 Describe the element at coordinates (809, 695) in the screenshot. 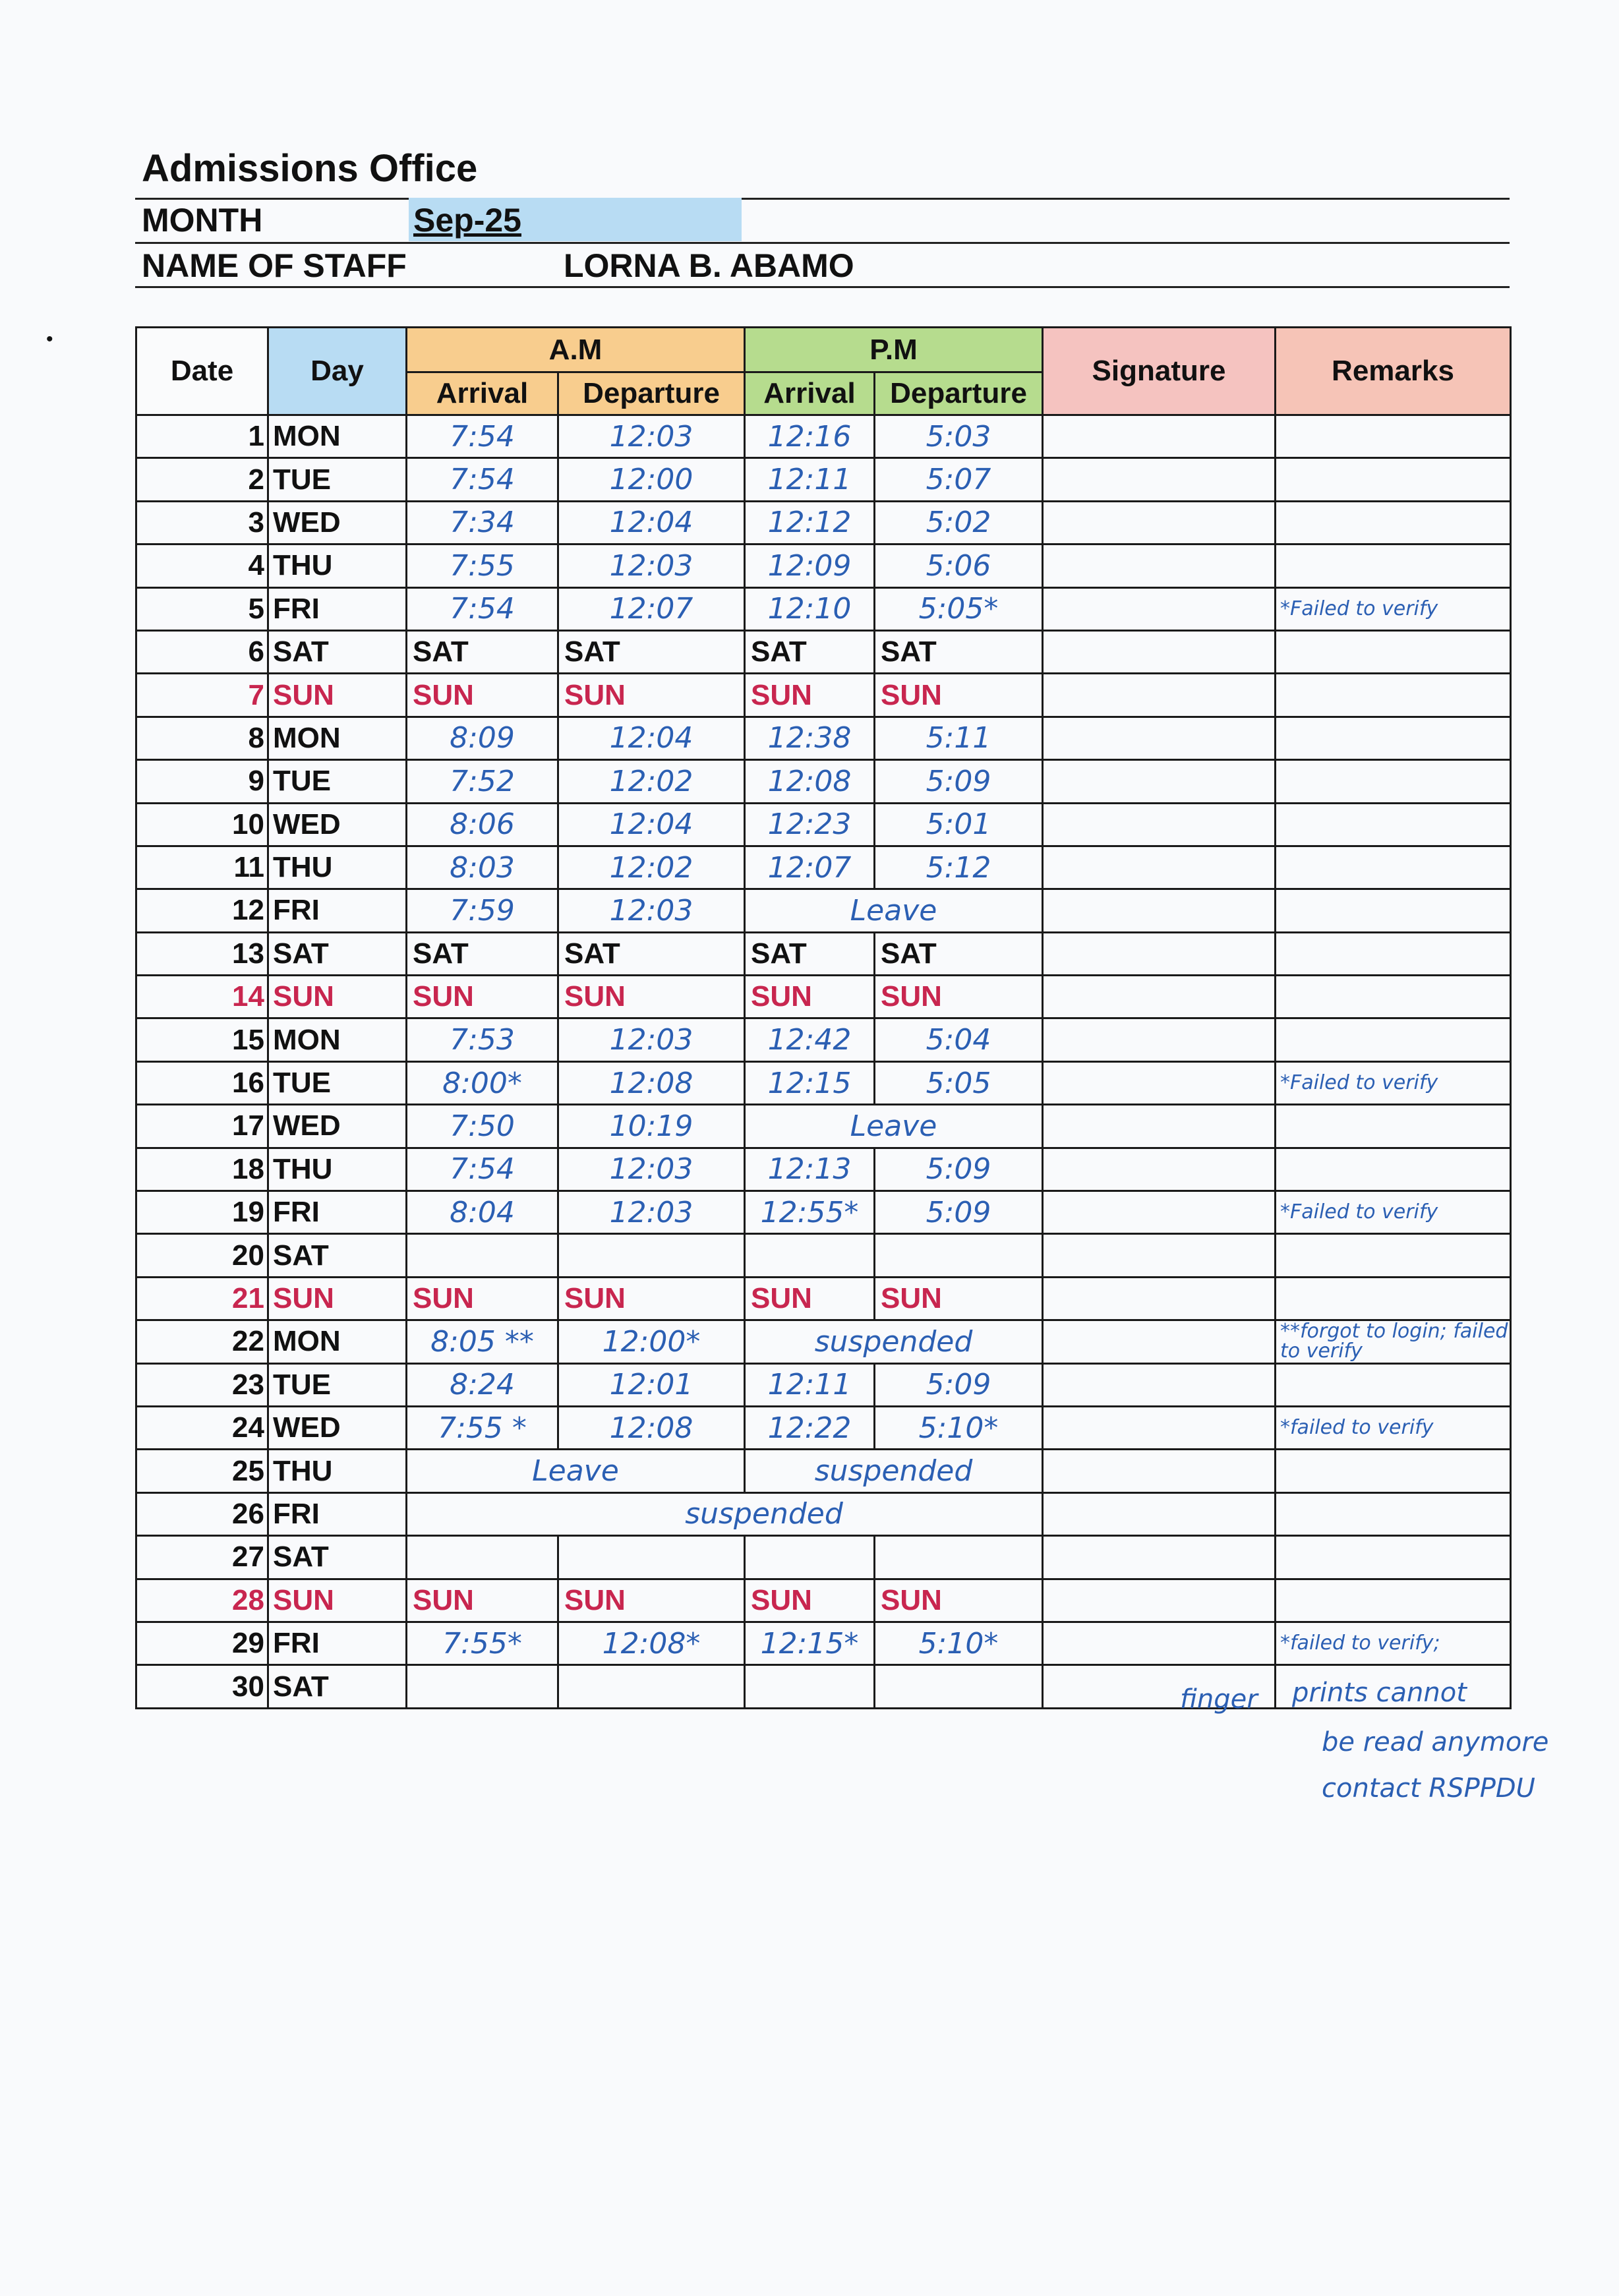

I see `pm-arrival-cell: SUN` at that location.